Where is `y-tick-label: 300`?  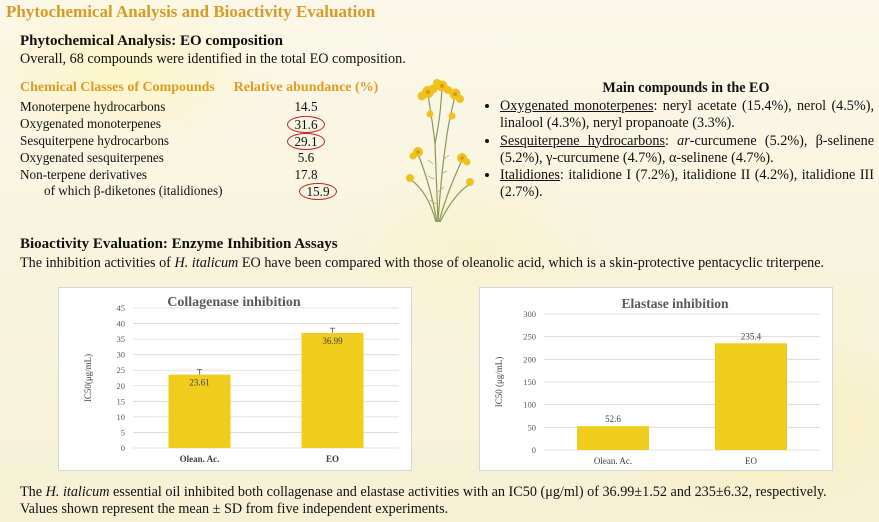
y-tick-label: 300 is located at coordinates (529, 314).